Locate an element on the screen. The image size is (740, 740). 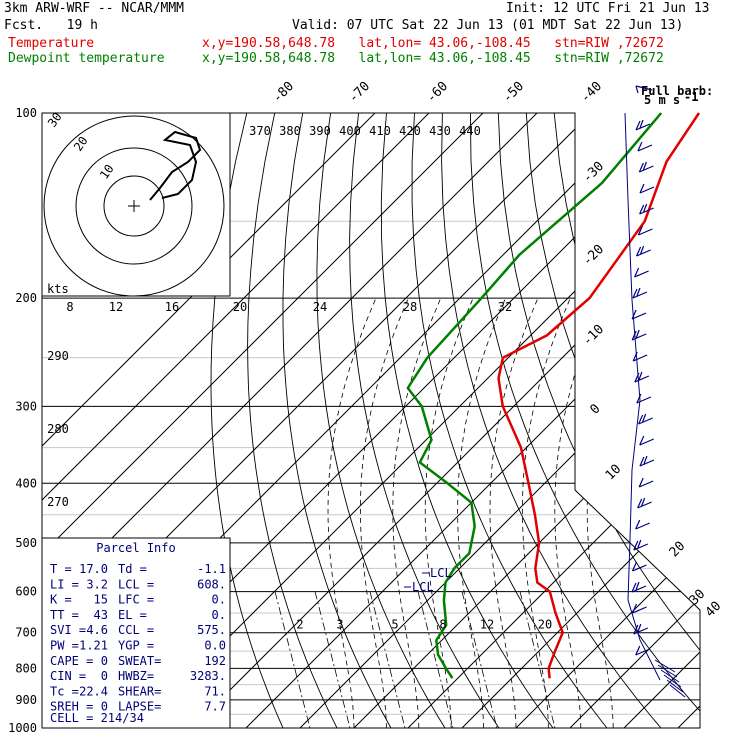
hodograph-box is located at coordinates (136, 204).